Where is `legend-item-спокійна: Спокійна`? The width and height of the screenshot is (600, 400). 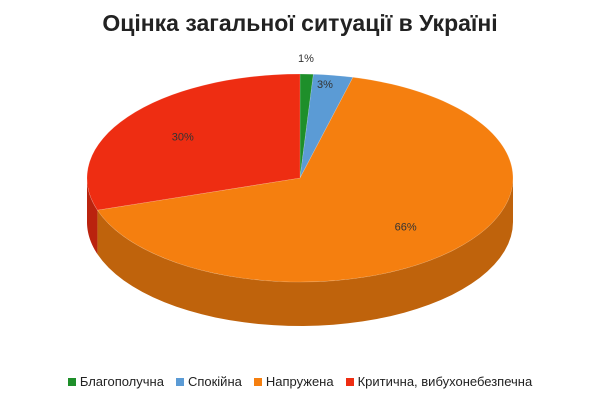
legend-item-спокійна: Спокійна is located at coordinates (208, 381).